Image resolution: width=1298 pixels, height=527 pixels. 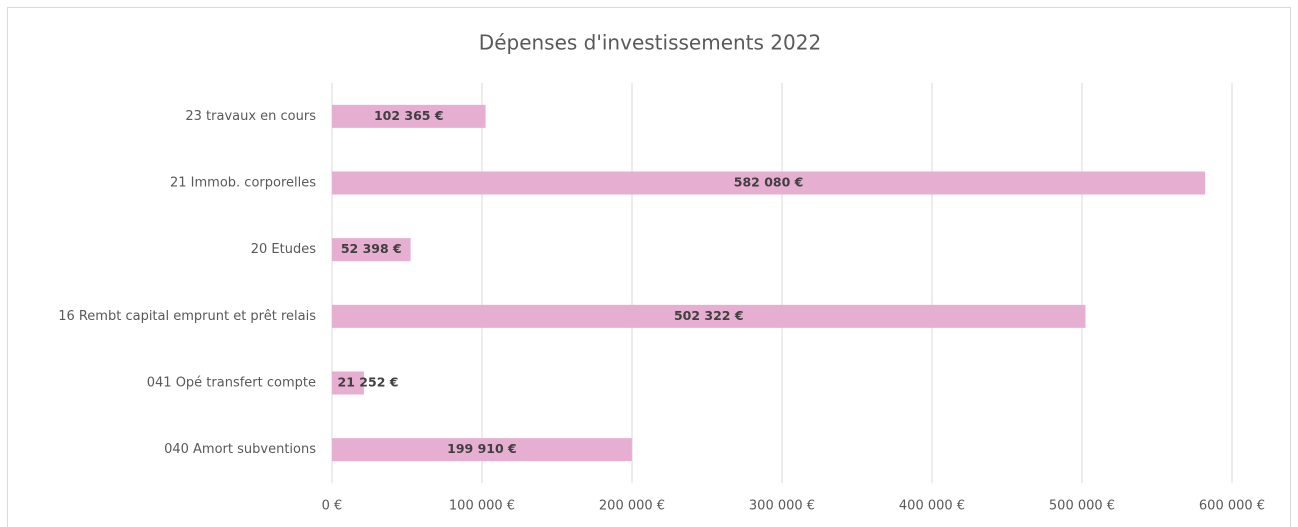 What do you see at coordinates (932, 506) in the screenshot?
I see `x-tick-label: 400 000 €` at bounding box center [932, 506].